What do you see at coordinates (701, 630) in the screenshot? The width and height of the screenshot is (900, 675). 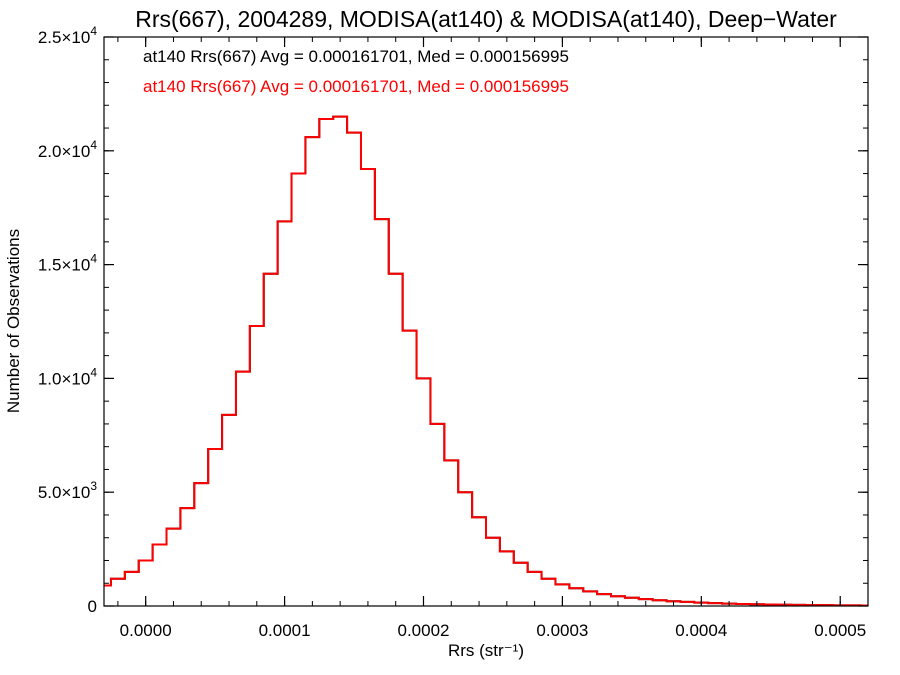 I see `x-tick-label: 0.0004` at bounding box center [701, 630].